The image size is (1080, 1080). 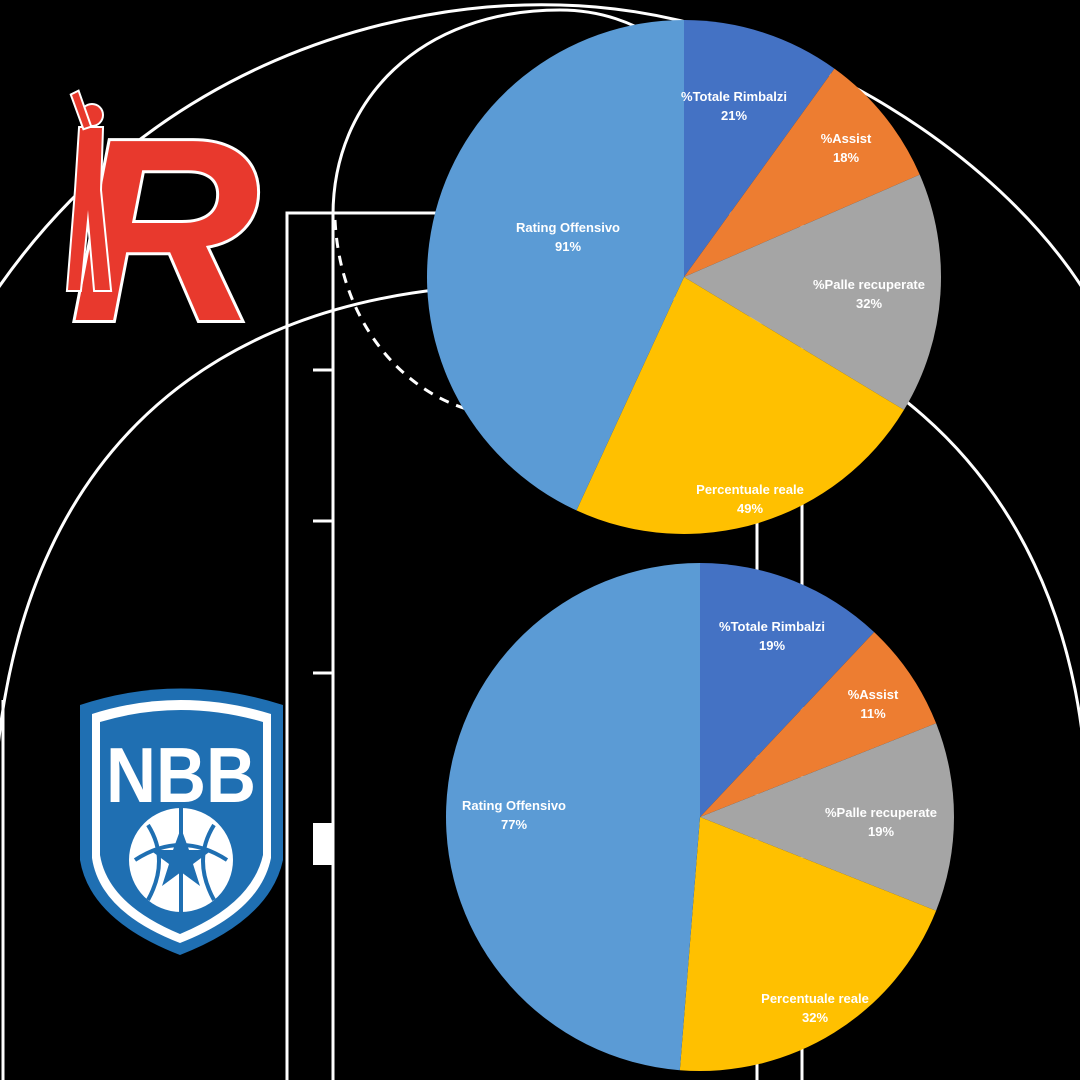 I want to click on star-icon, so click(x=181, y=857).